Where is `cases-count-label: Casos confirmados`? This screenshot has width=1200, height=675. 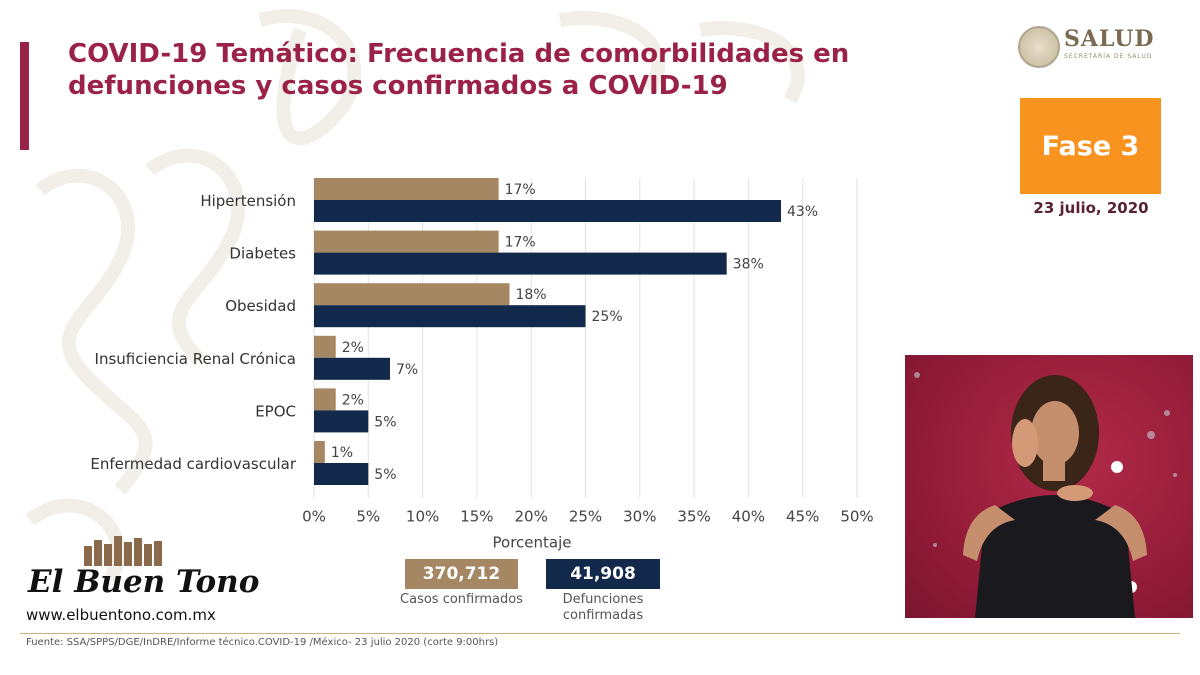 cases-count-label: Casos confirmados is located at coordinates (461, 599).